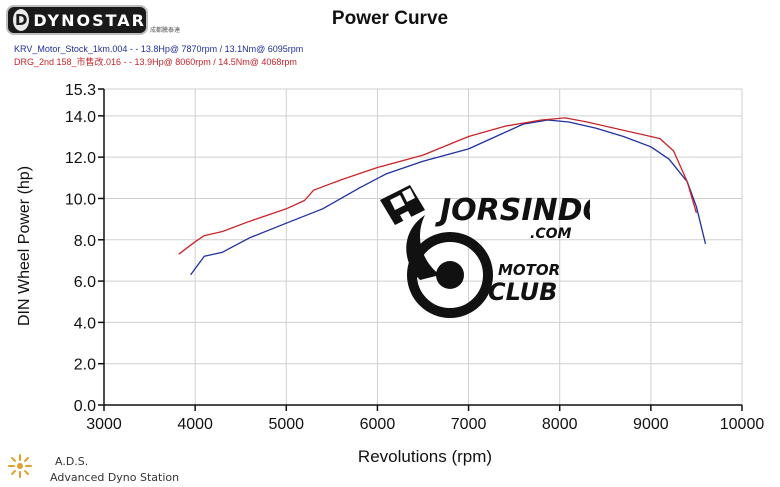 This screenshot has height=487, width=780. Describe the element at coordinates (85, 282) in the screenshot. I see `y-tick-label: 6.0` at that location.